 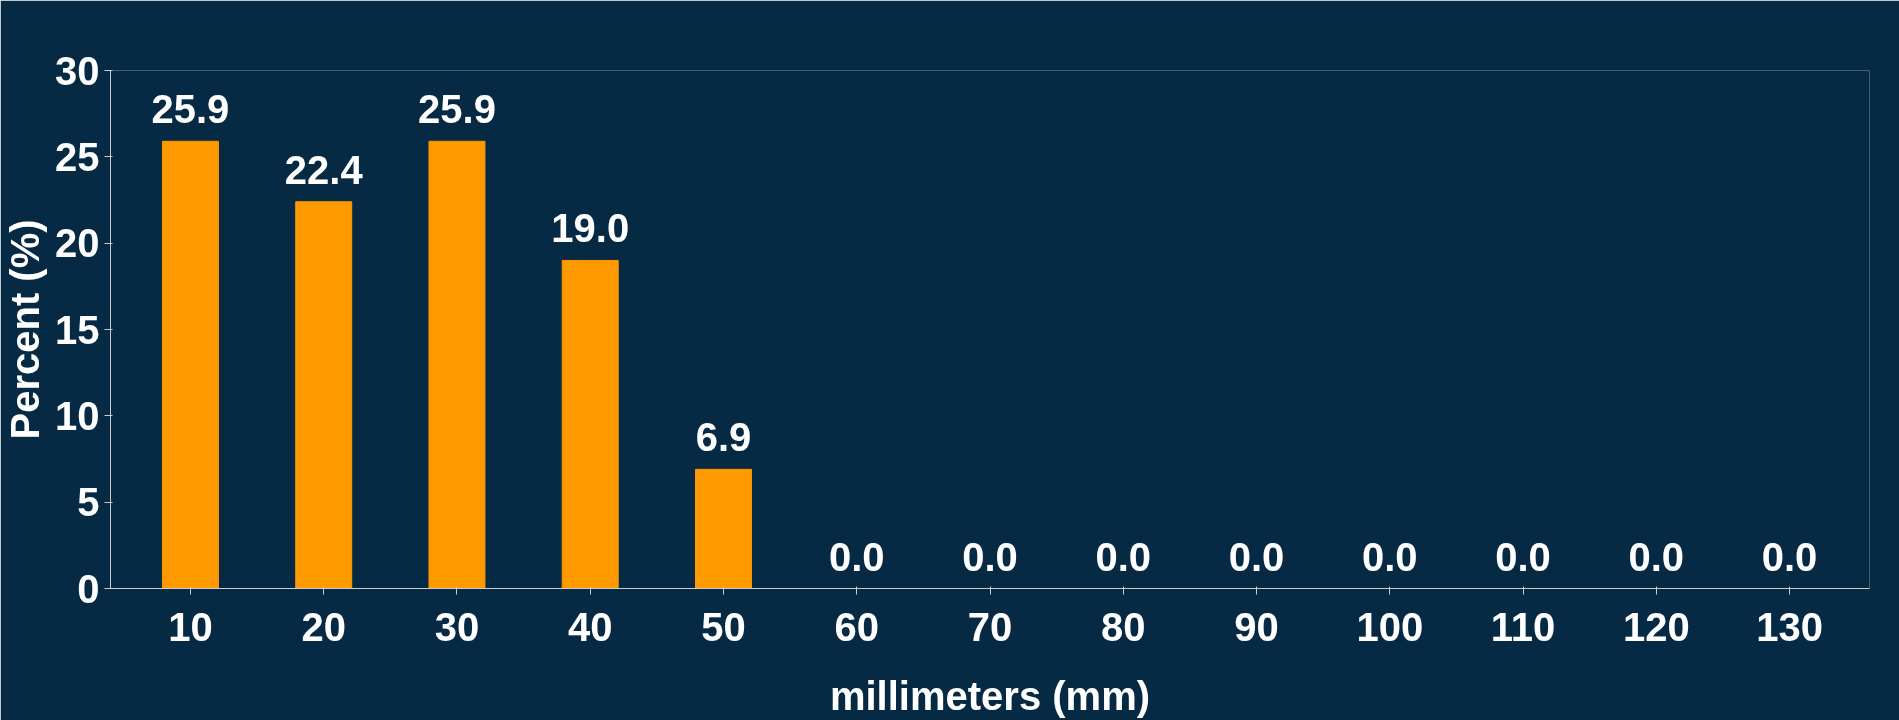 I want to click on y-tick-label: 15, so click(x=77, y=329).